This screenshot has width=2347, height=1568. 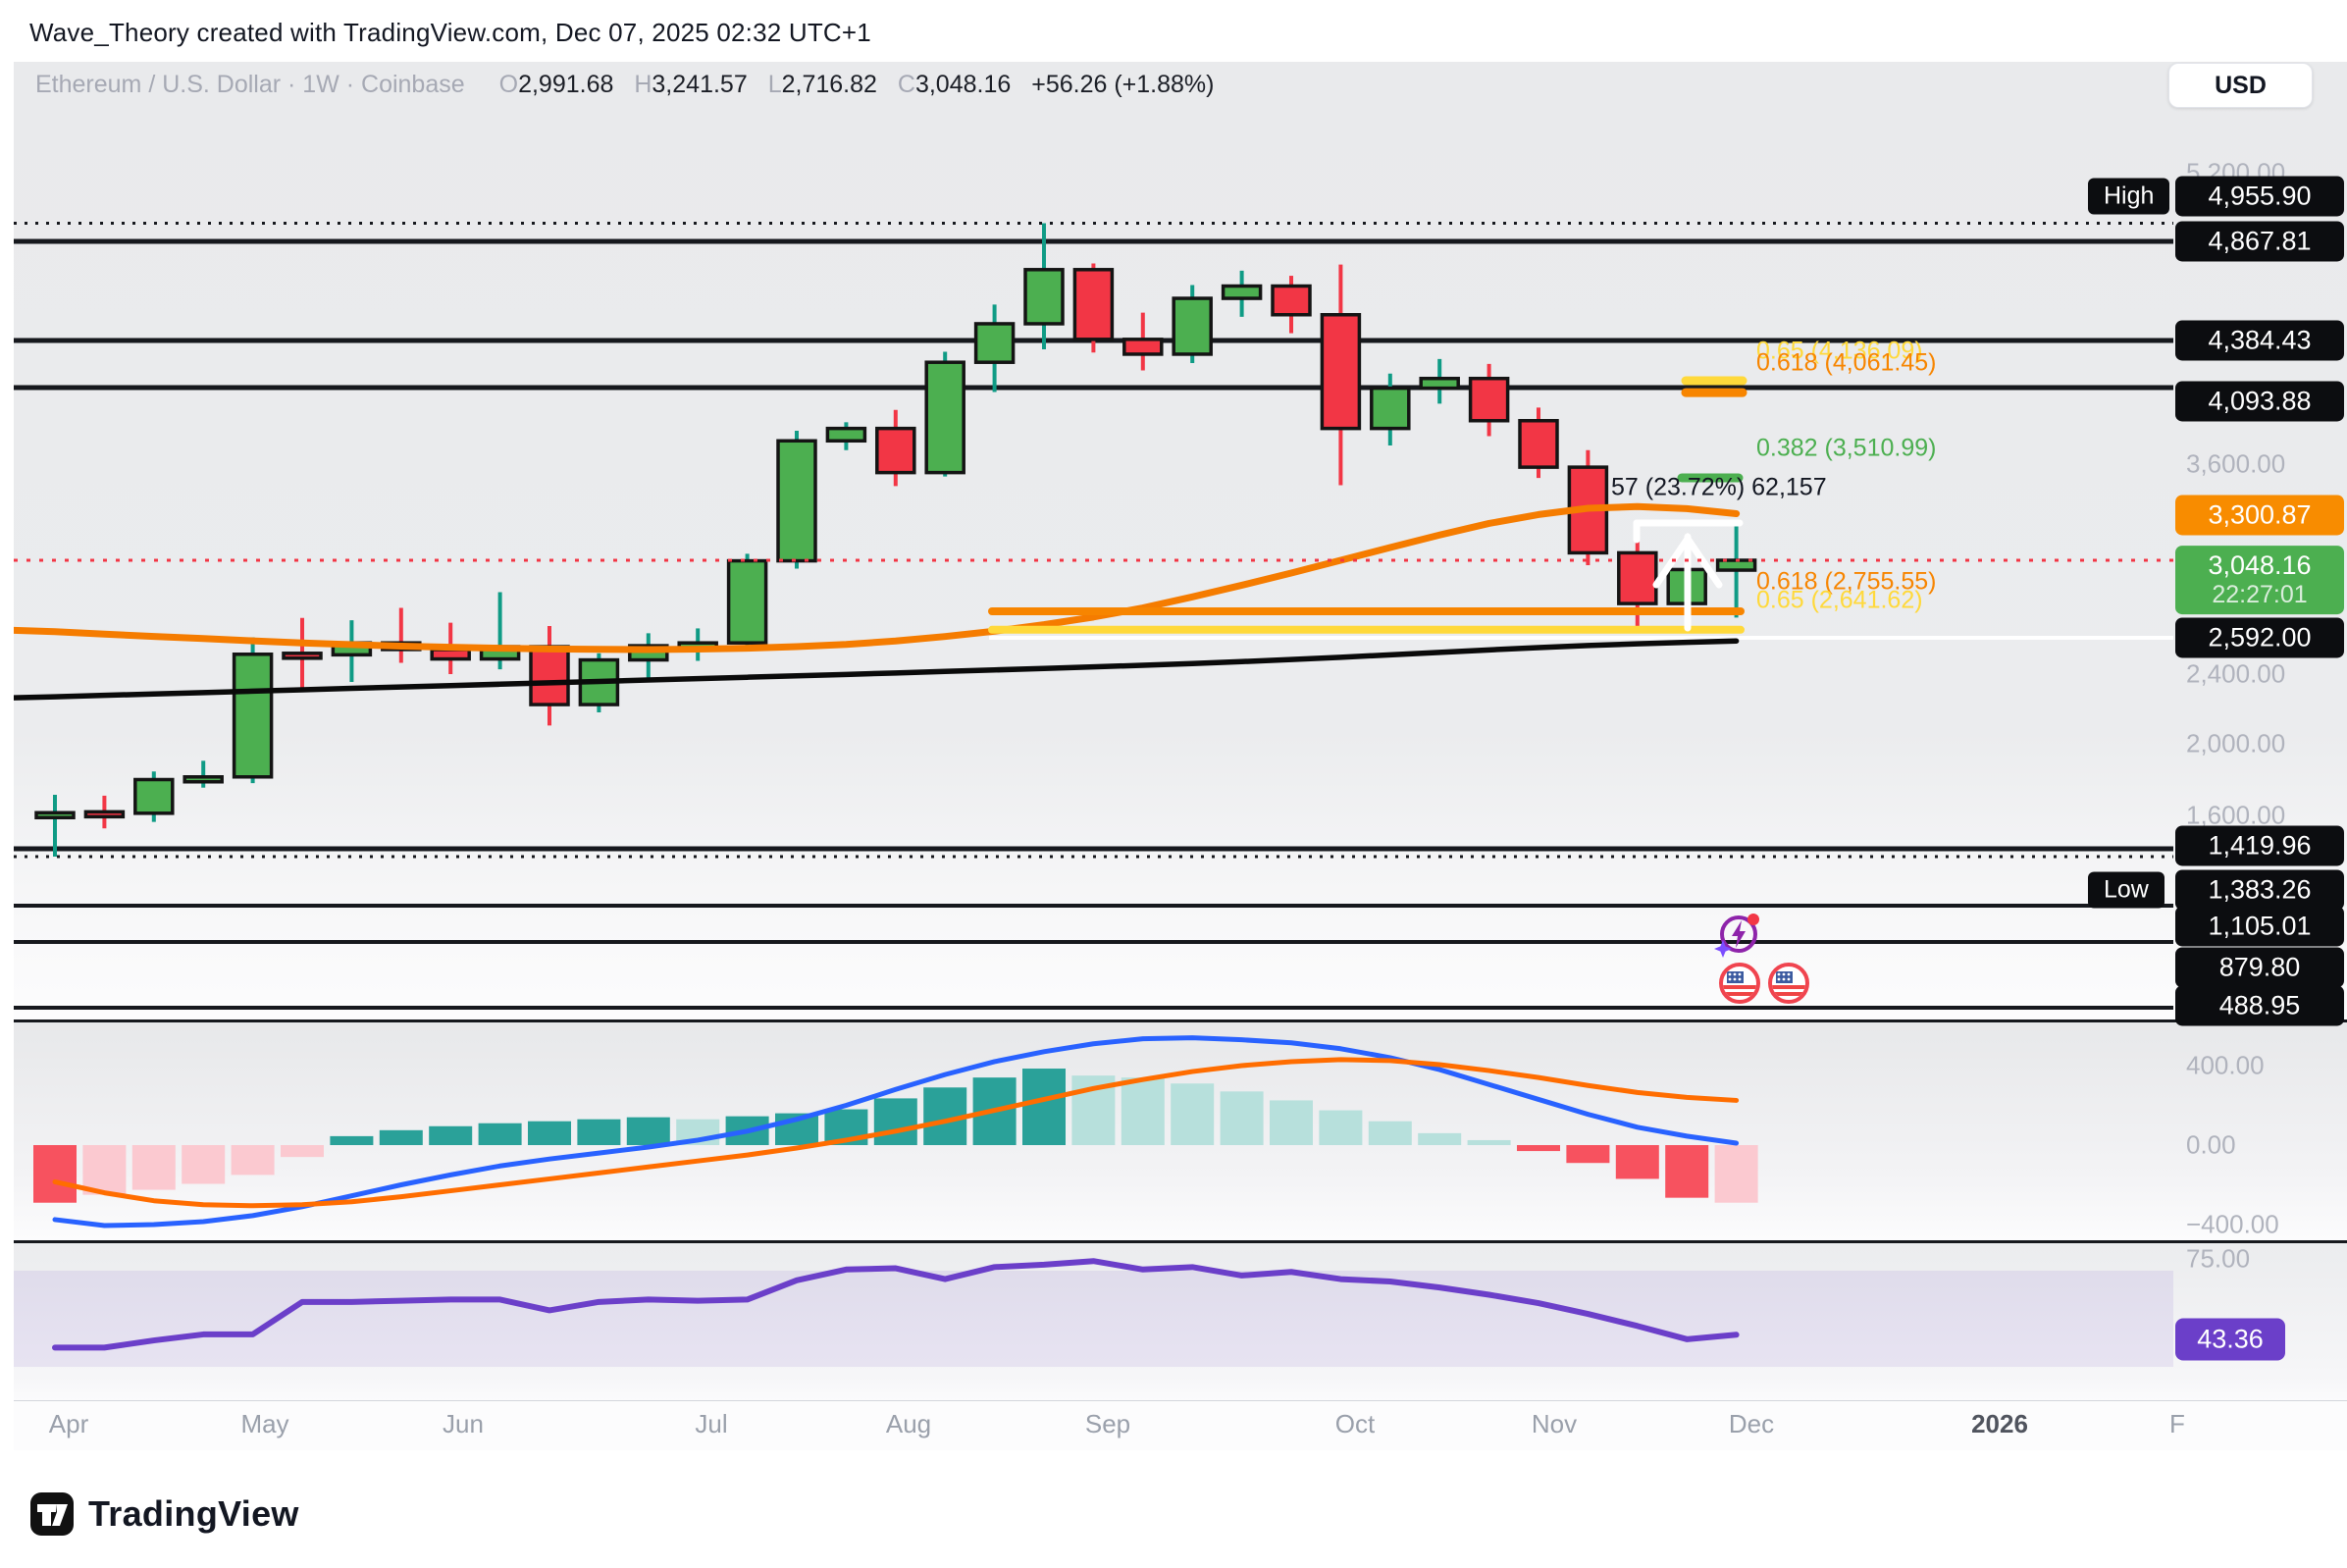 What do you see at coordinates (1839, 351) in the screenshot?
I see `fib-level-label: 0.65 (4,136.09)` at bounding box center [1839, 351].